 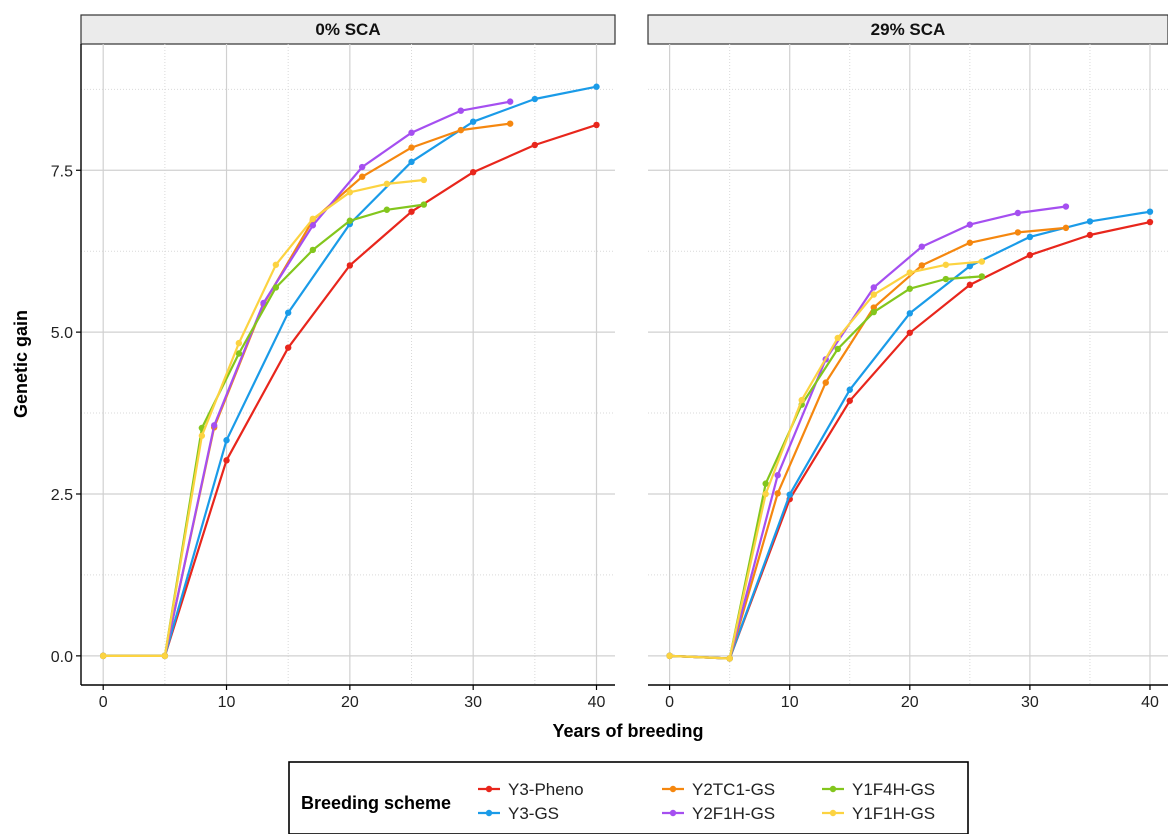 I want to click on series-y1f1h-gs, so click(x=826, y=460).